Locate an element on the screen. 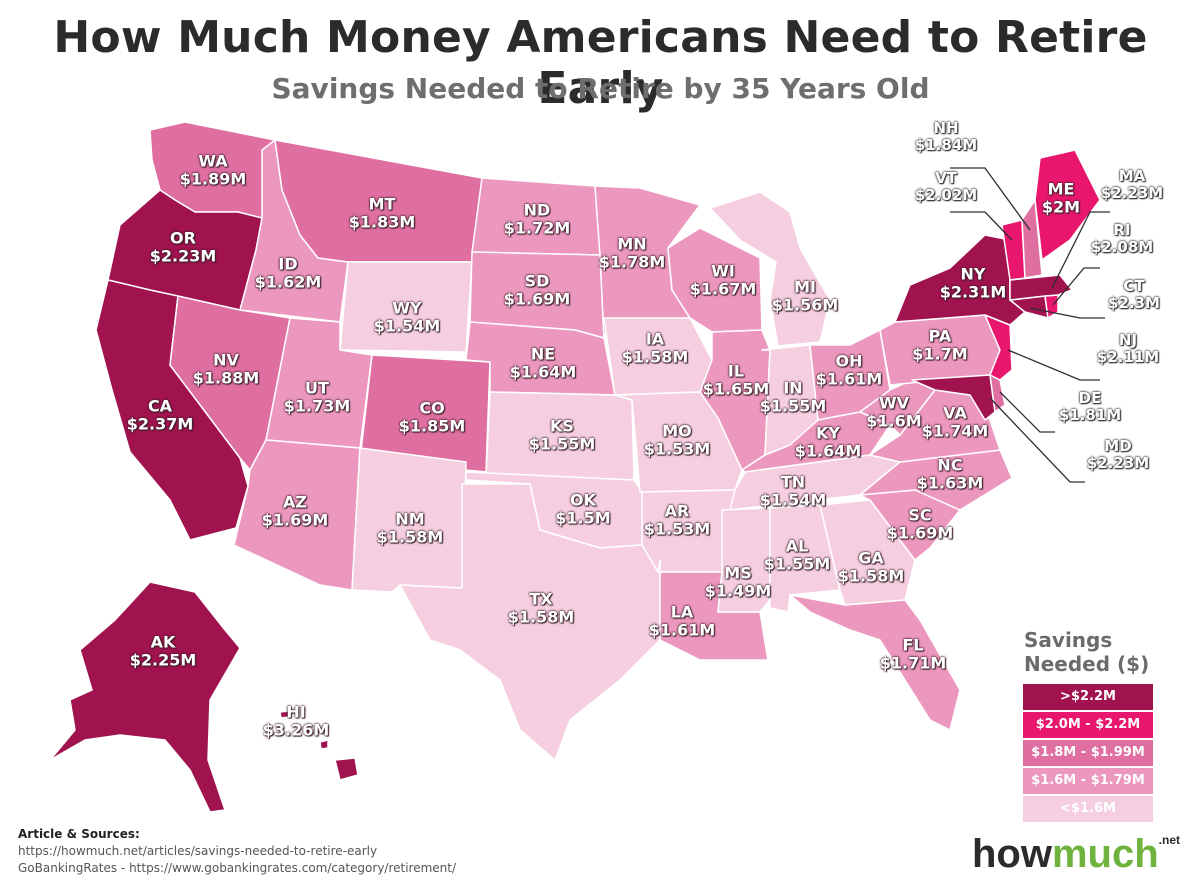  state-label-ut: UT $1.73M is located at coordinates (317, 396).